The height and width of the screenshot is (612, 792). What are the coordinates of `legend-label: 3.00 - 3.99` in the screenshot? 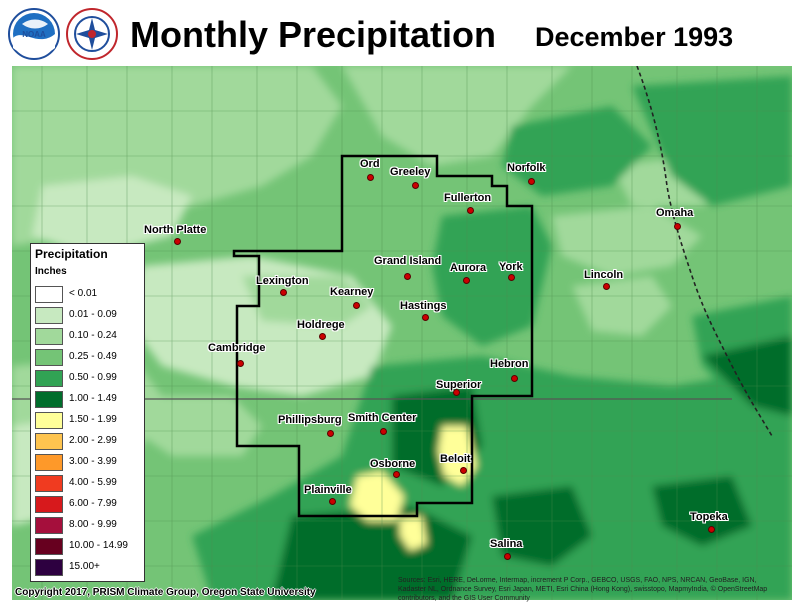 It's located at (93, 461).